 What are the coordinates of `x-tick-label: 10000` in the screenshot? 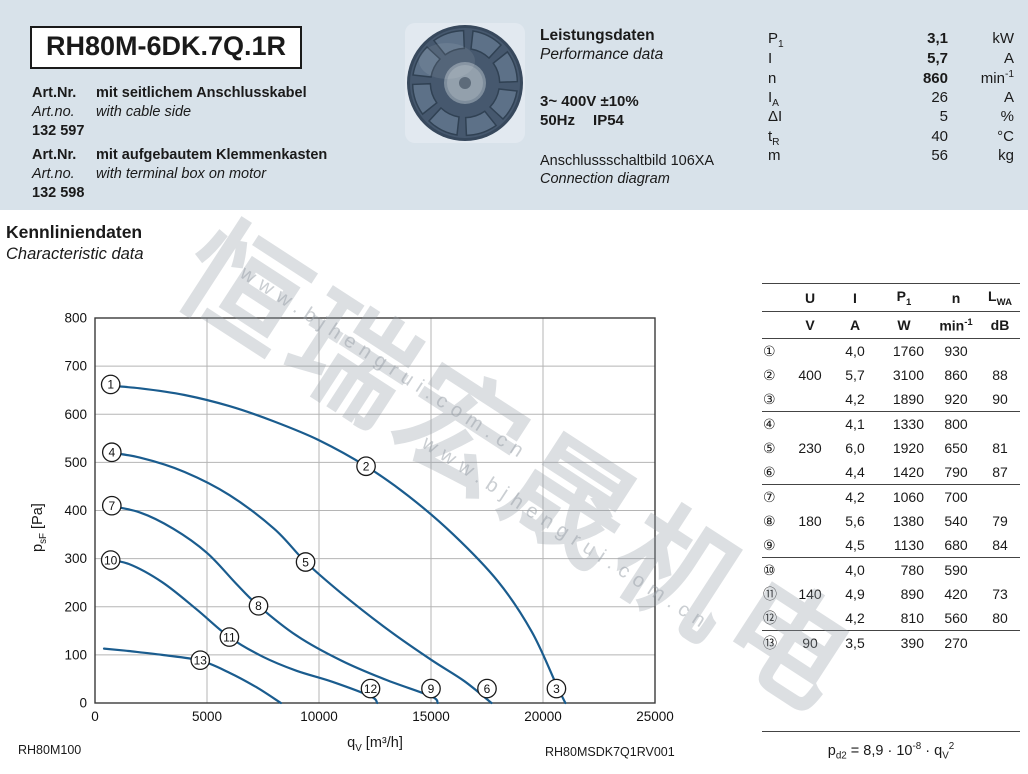 It's located at (319, 716).